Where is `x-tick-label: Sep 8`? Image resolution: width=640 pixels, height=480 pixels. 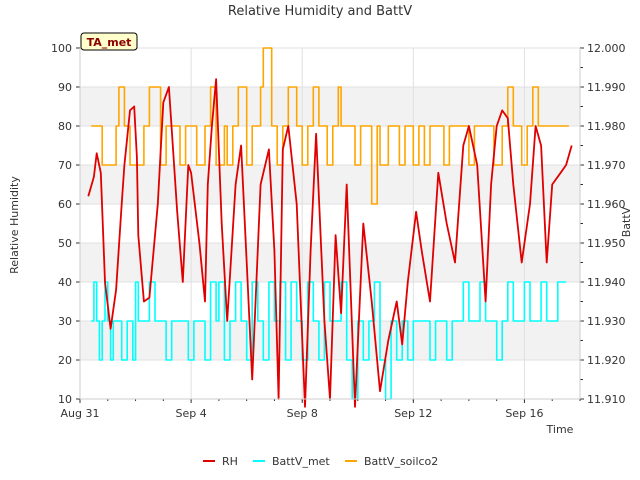 x-tick-label: Sep 8 is located at coordinates (302, 413).